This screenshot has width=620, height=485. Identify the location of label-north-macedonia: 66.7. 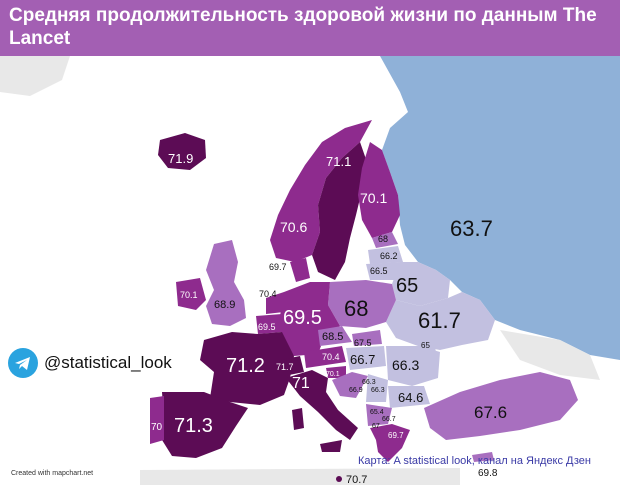
(389, 419).